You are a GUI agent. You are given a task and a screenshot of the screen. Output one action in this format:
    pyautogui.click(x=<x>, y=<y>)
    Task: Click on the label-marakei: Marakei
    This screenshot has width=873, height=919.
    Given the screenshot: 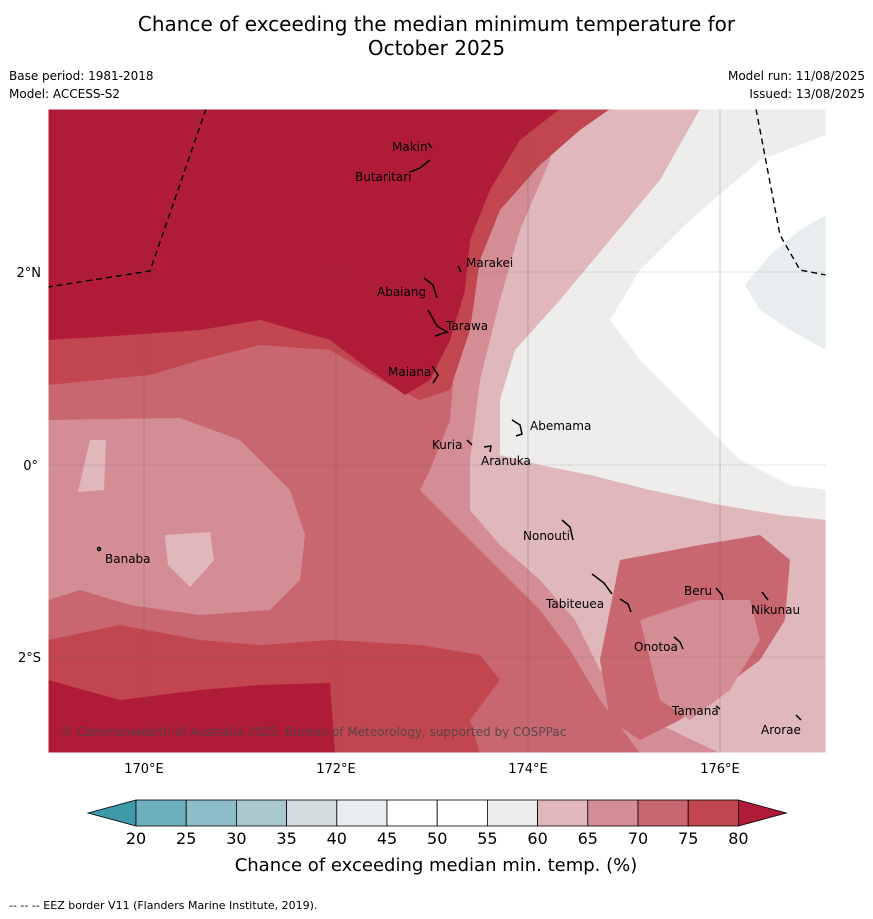 What is the action you would take?
    pyautogui.click(x=489, y=263)
    